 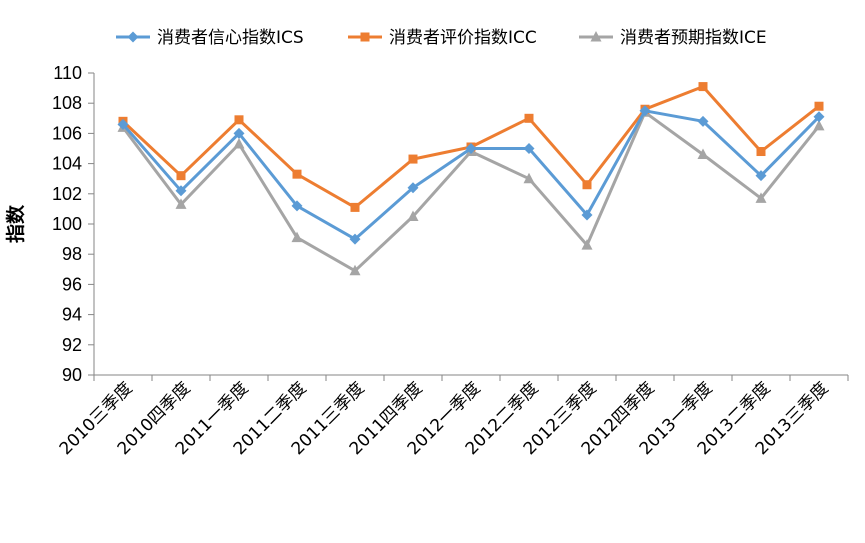 I want to click on y-tick-label: 108, so click(x=67, y=103).